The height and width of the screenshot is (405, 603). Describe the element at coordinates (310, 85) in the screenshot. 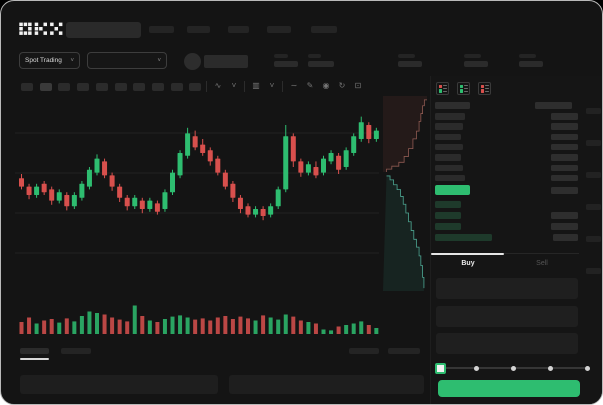

I see `draw-tool-icon: ✎` at that location.